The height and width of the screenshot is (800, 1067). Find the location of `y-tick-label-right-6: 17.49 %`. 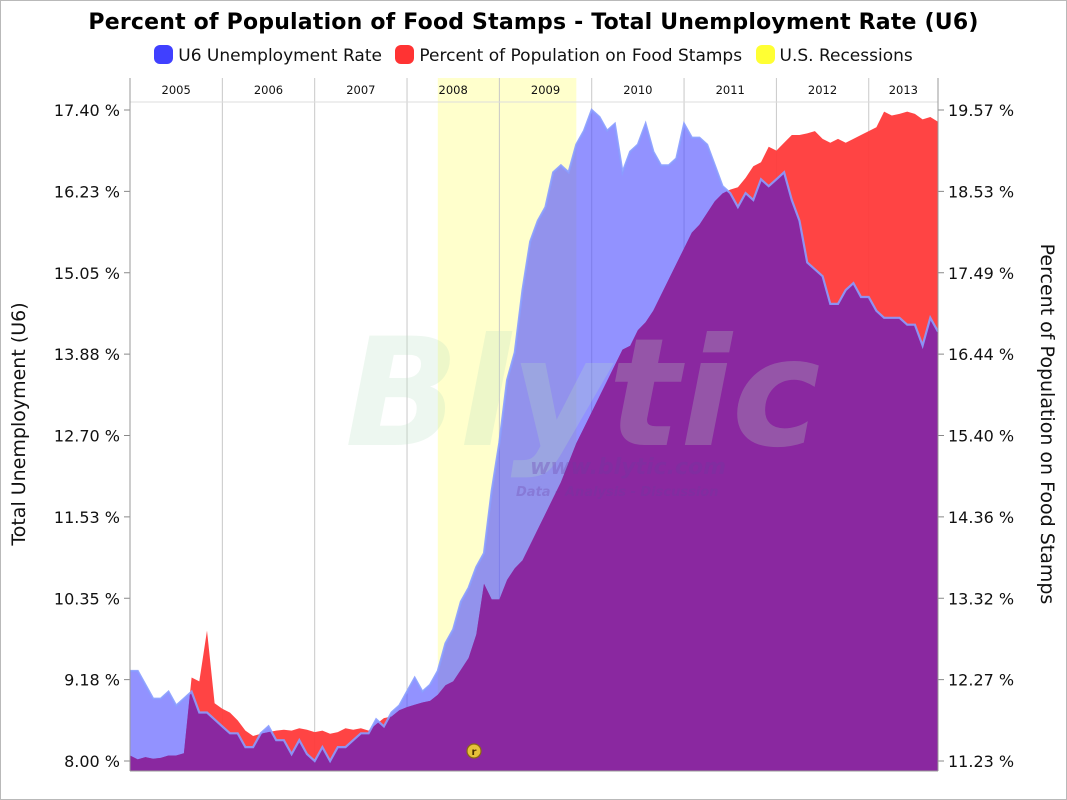

y-tick-label-right-6: 17.49 % is located at coordinates (981, 273).